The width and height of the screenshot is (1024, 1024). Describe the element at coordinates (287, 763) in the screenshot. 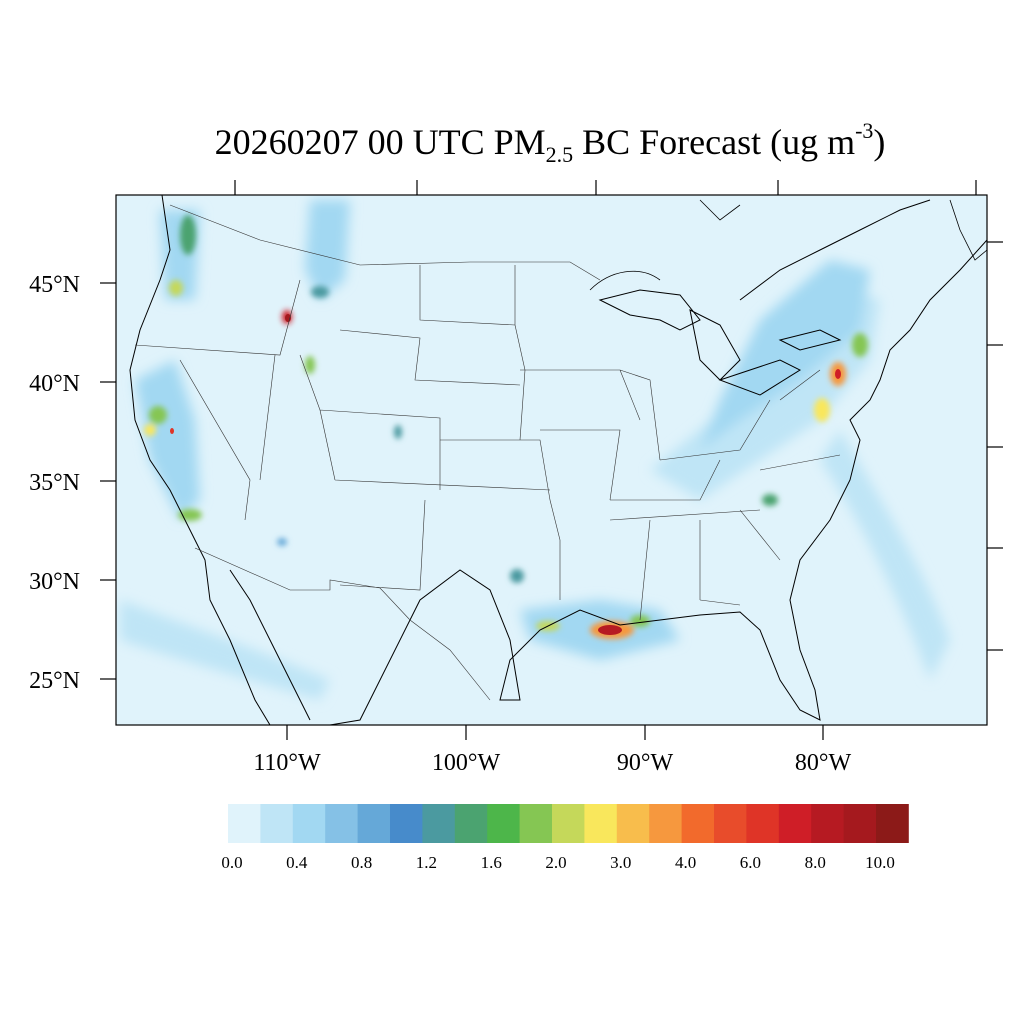

I see `lon-label-110: 110°W` at that location.